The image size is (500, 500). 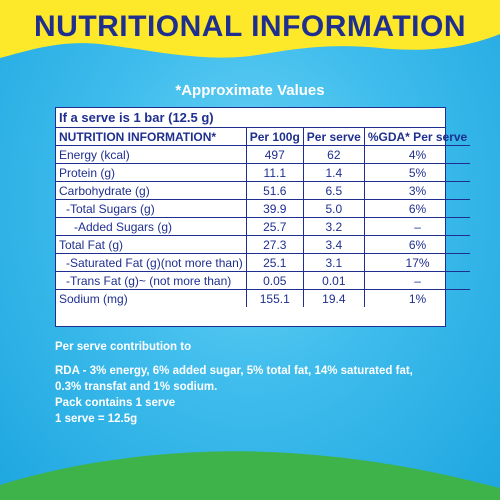 I want to click on per-100g-value: 25.1, so click(x=274, y=262).